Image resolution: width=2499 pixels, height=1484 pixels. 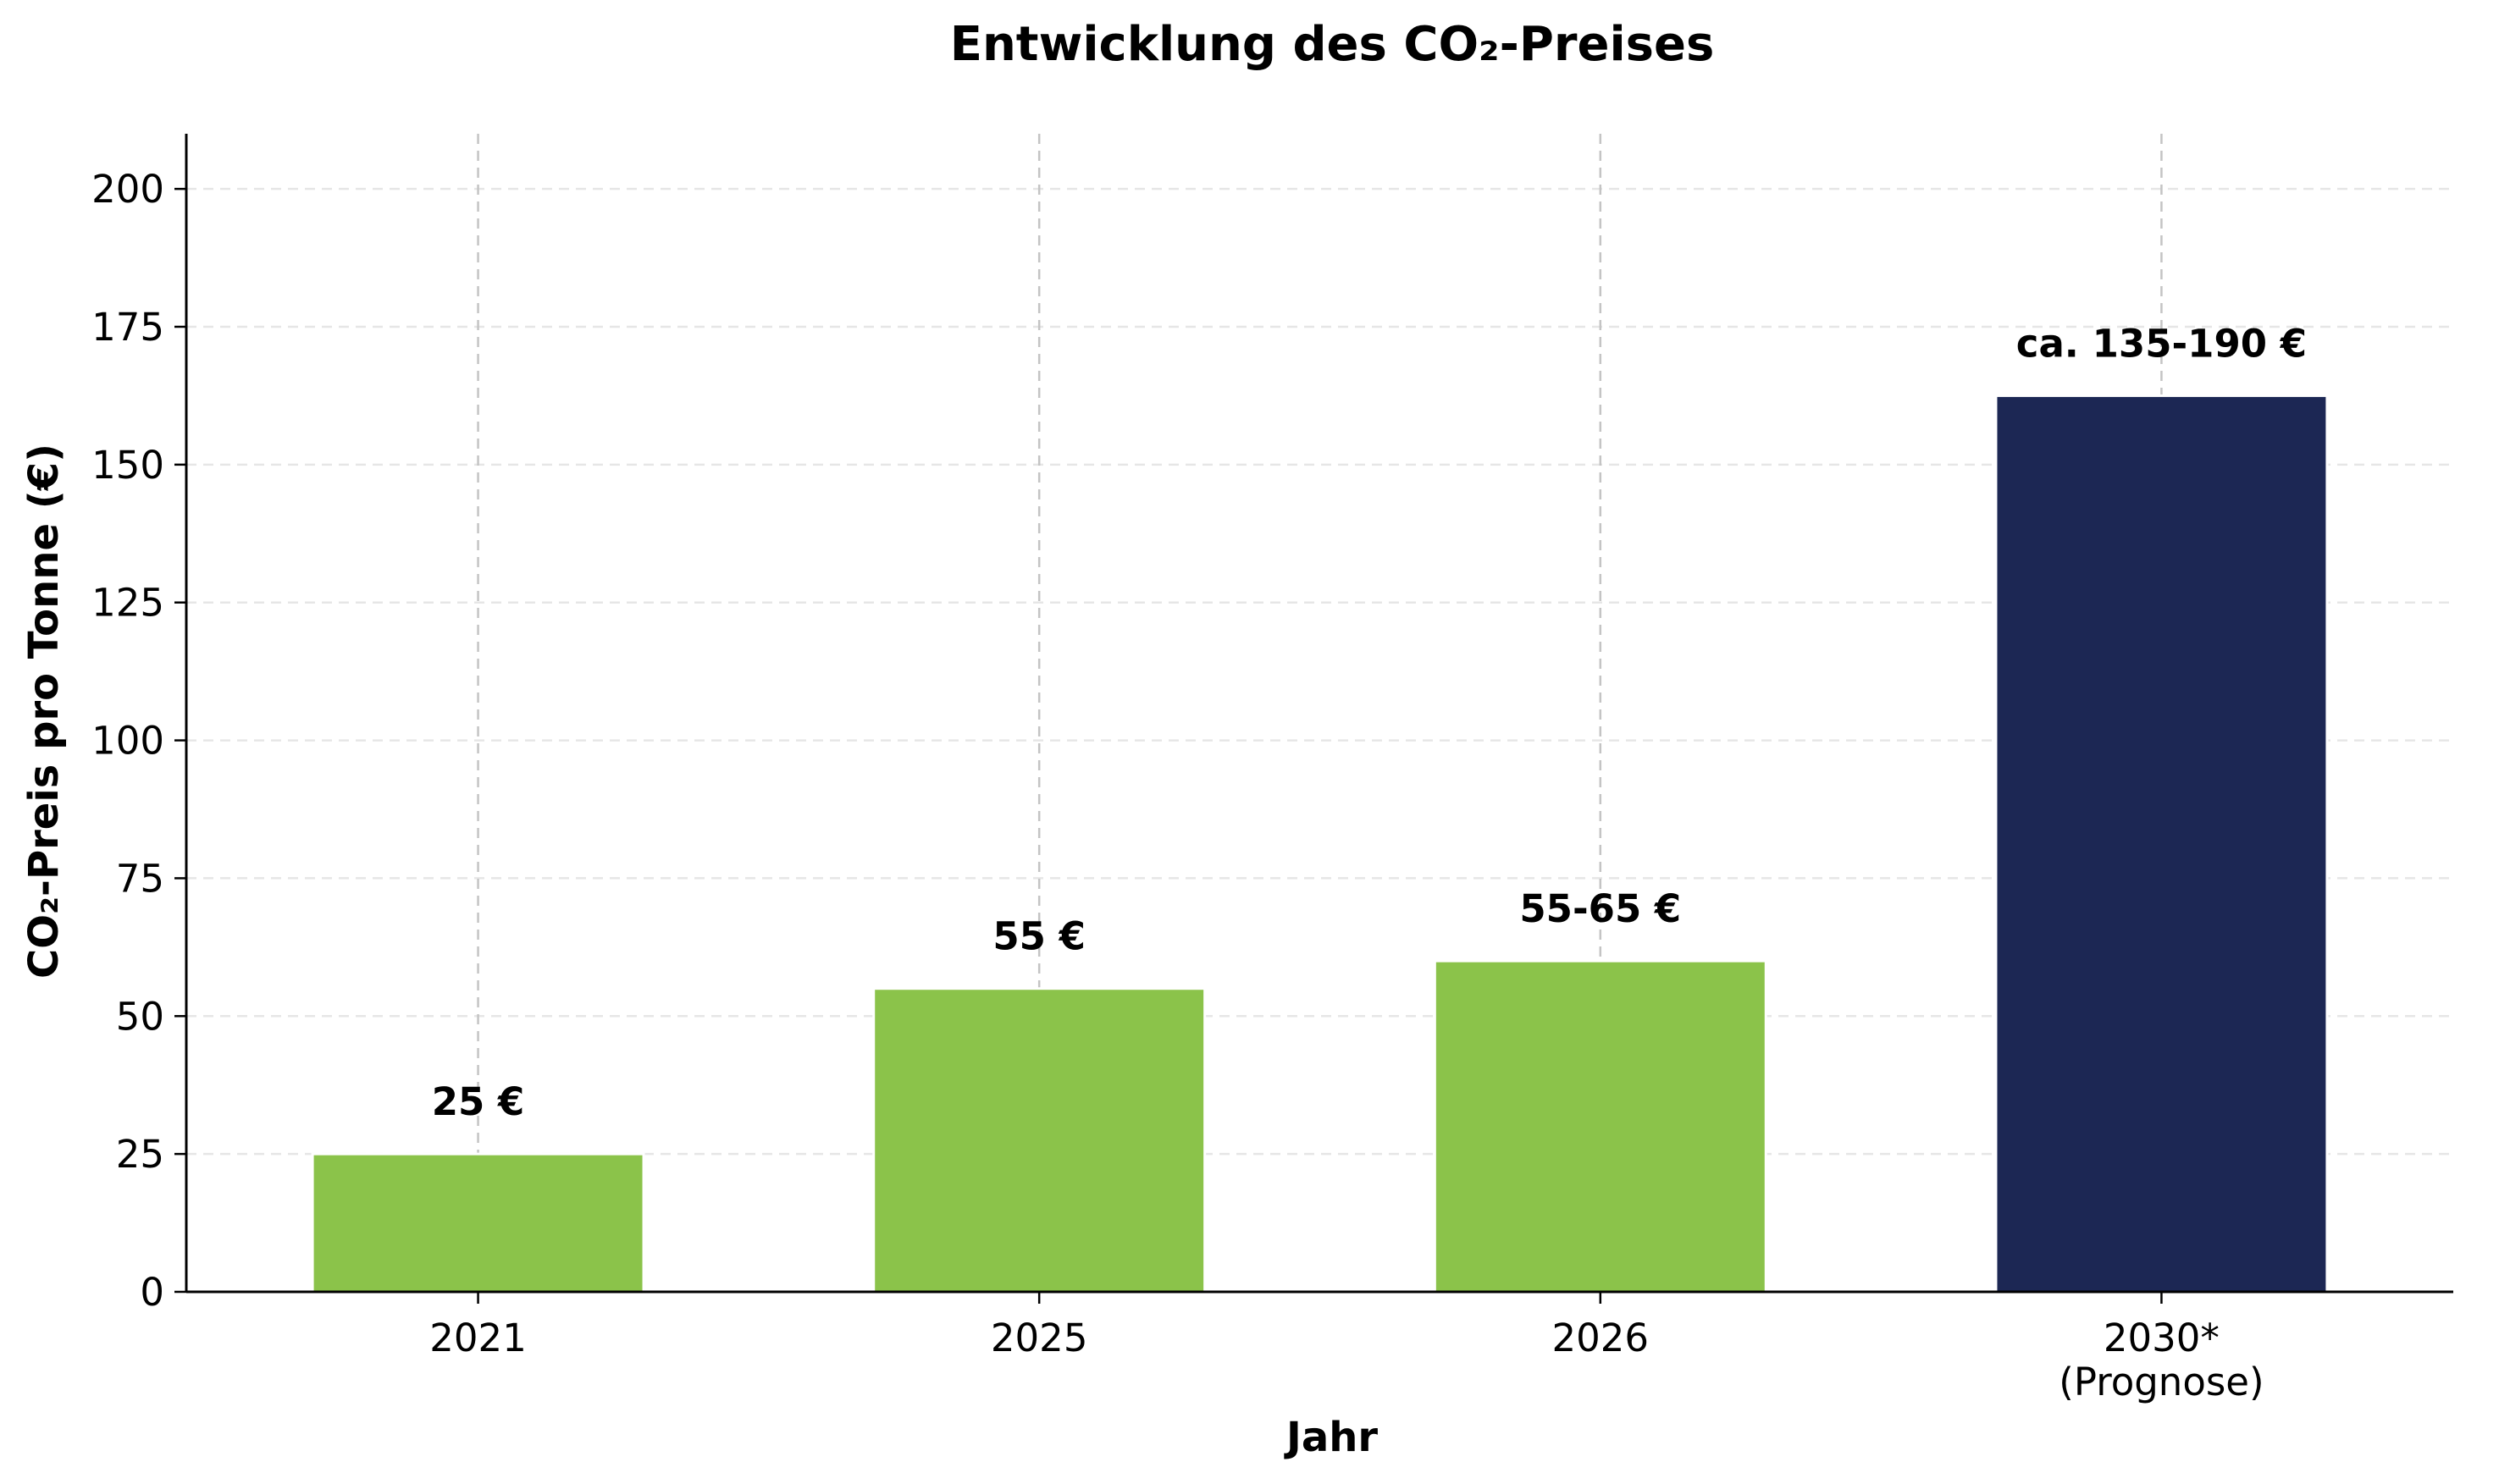 I want to click on y-tick-labels: 0 25 50 75 100 125 150 175 200, so click(x=127, y=741).